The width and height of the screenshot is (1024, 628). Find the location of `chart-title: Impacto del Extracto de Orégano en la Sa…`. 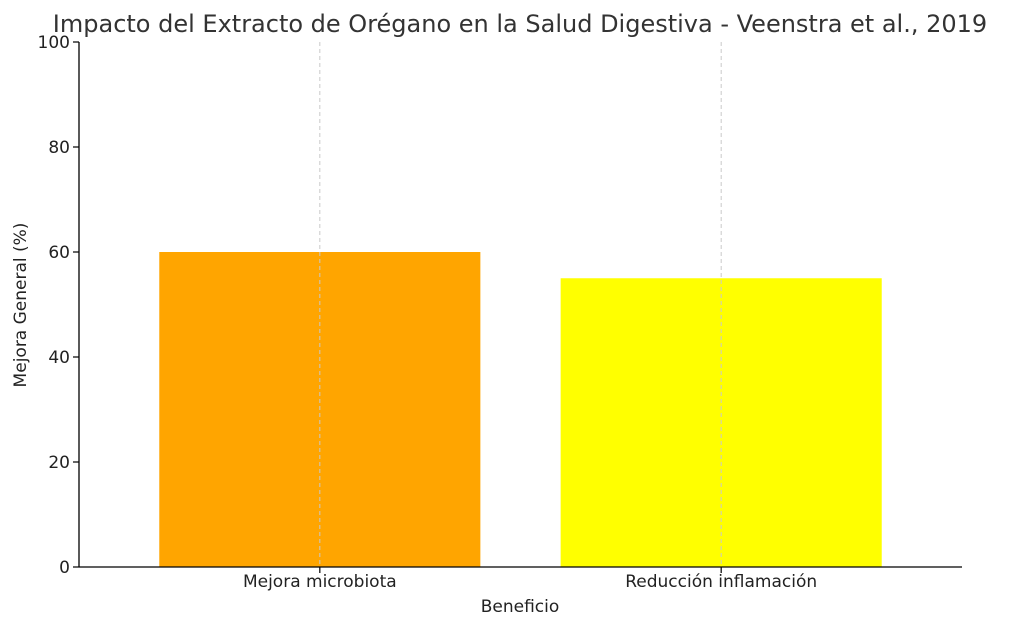

chart-title: Impacto del Extracto de Orégano en la Sa… is located at coordinates (520, 24).